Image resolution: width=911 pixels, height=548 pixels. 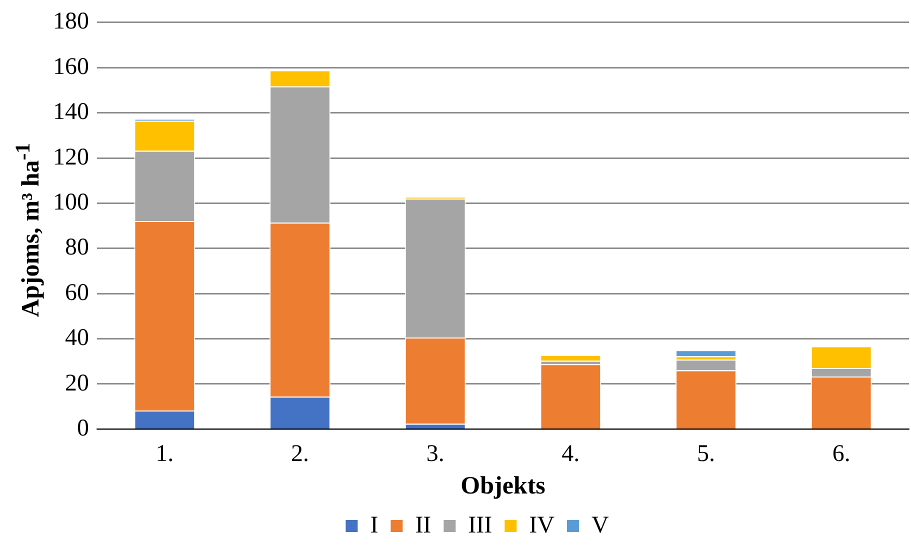 I want to click on x-tick-label: 1., so click(x=165, y=453).